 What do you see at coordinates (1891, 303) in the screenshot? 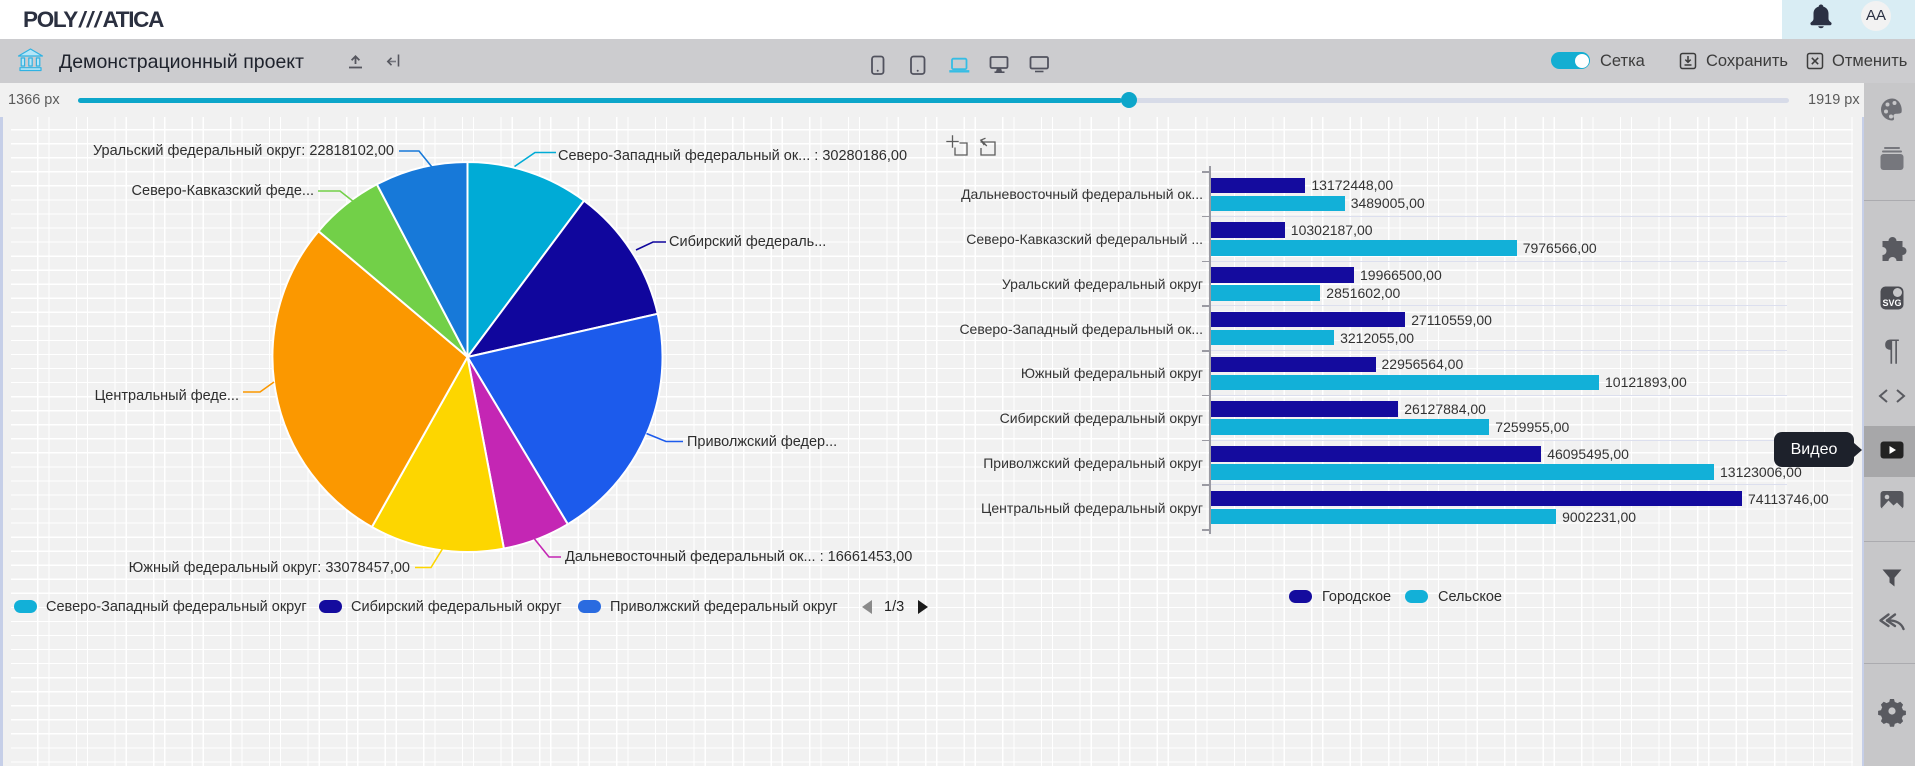
I see `svg-text: SVG` at bounding box center [1891, 303].